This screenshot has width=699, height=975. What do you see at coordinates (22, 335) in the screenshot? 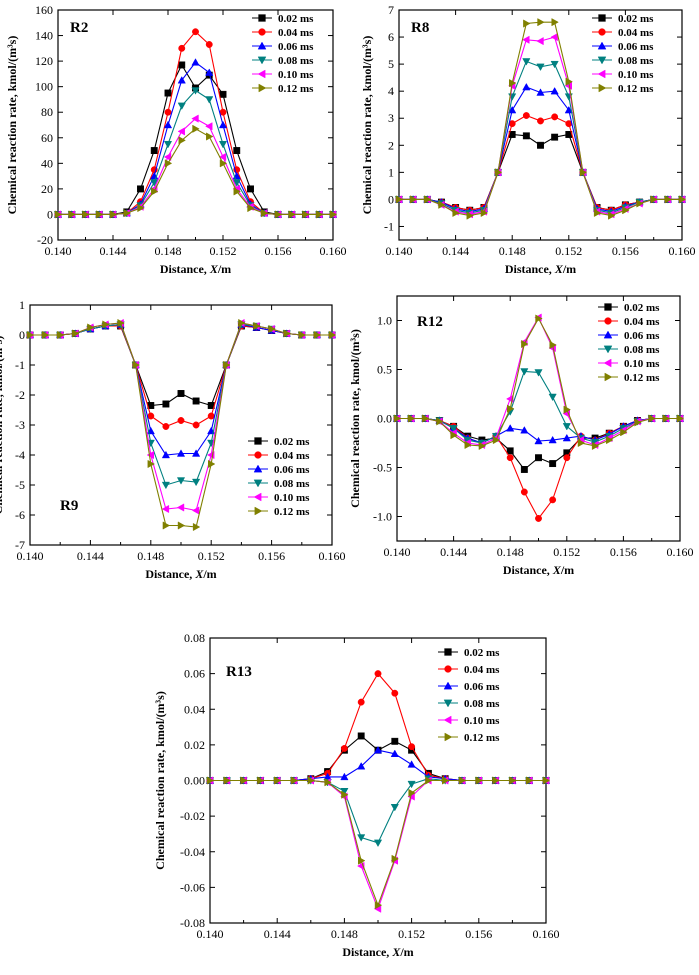
I see `y-tick-label: 0` at bounding box center [22, 335].